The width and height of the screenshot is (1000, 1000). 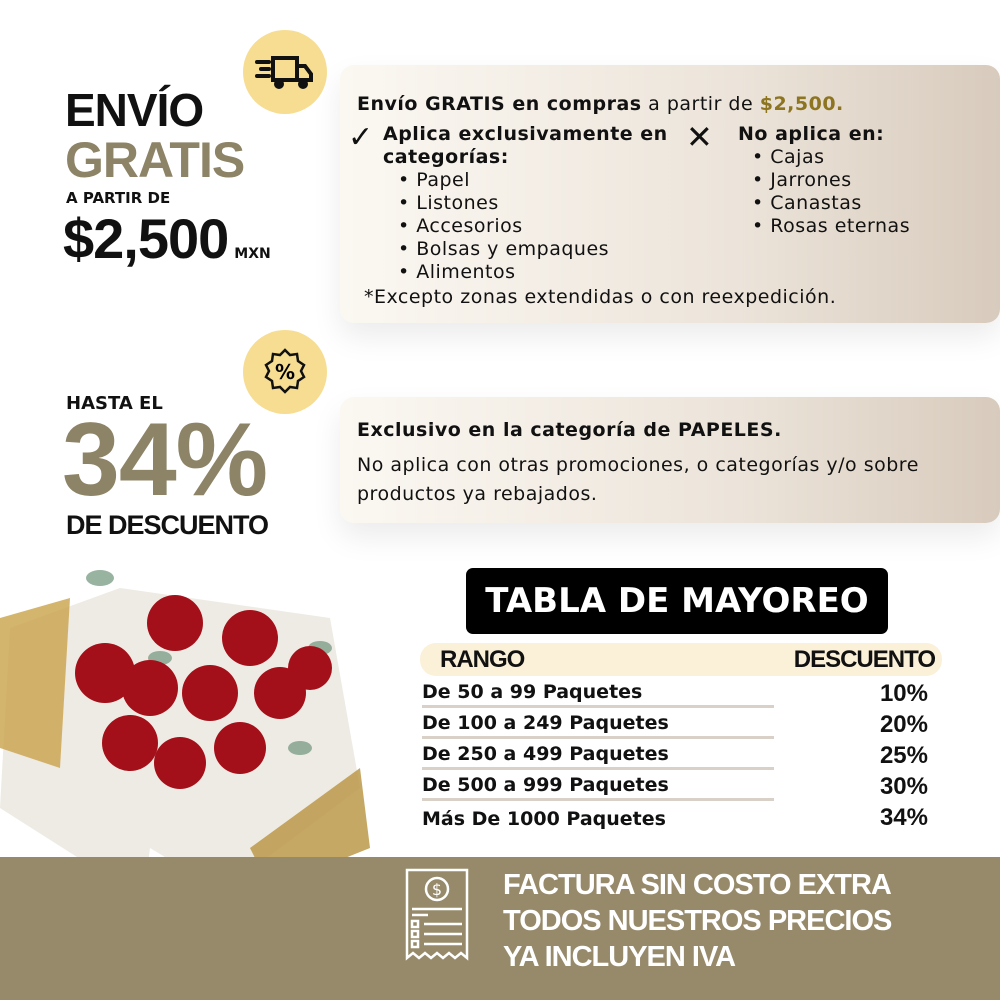 I want to click on shipping-headline: ENVÍO, so click(x=134, y=110).